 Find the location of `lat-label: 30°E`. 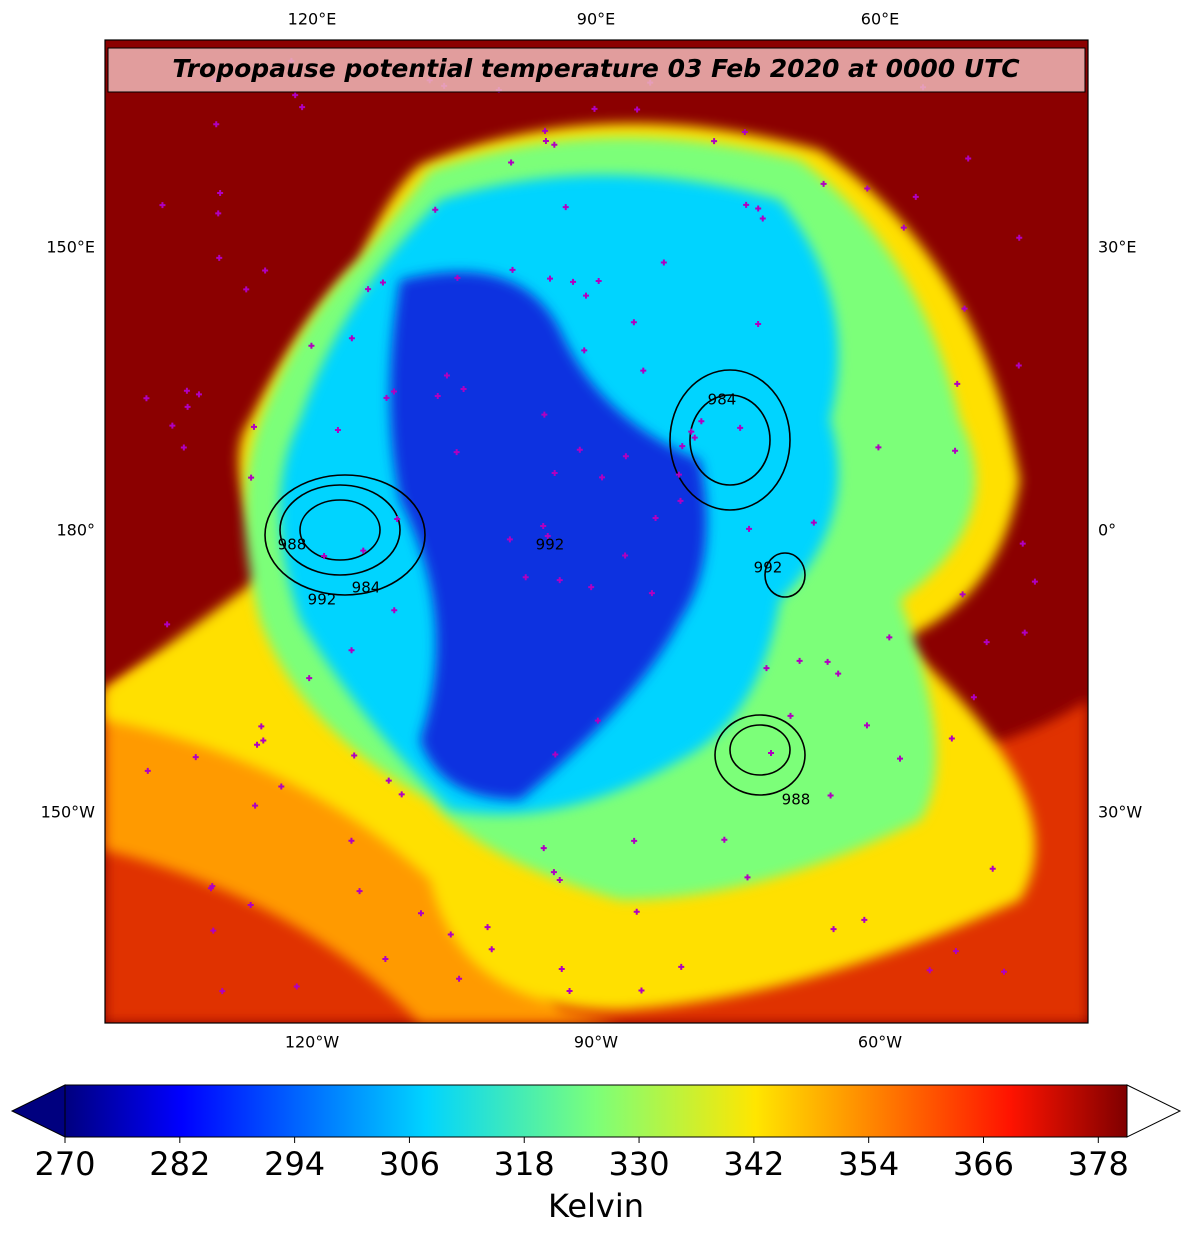

lat-label: 30°E is located at coordinates (1117, 247).